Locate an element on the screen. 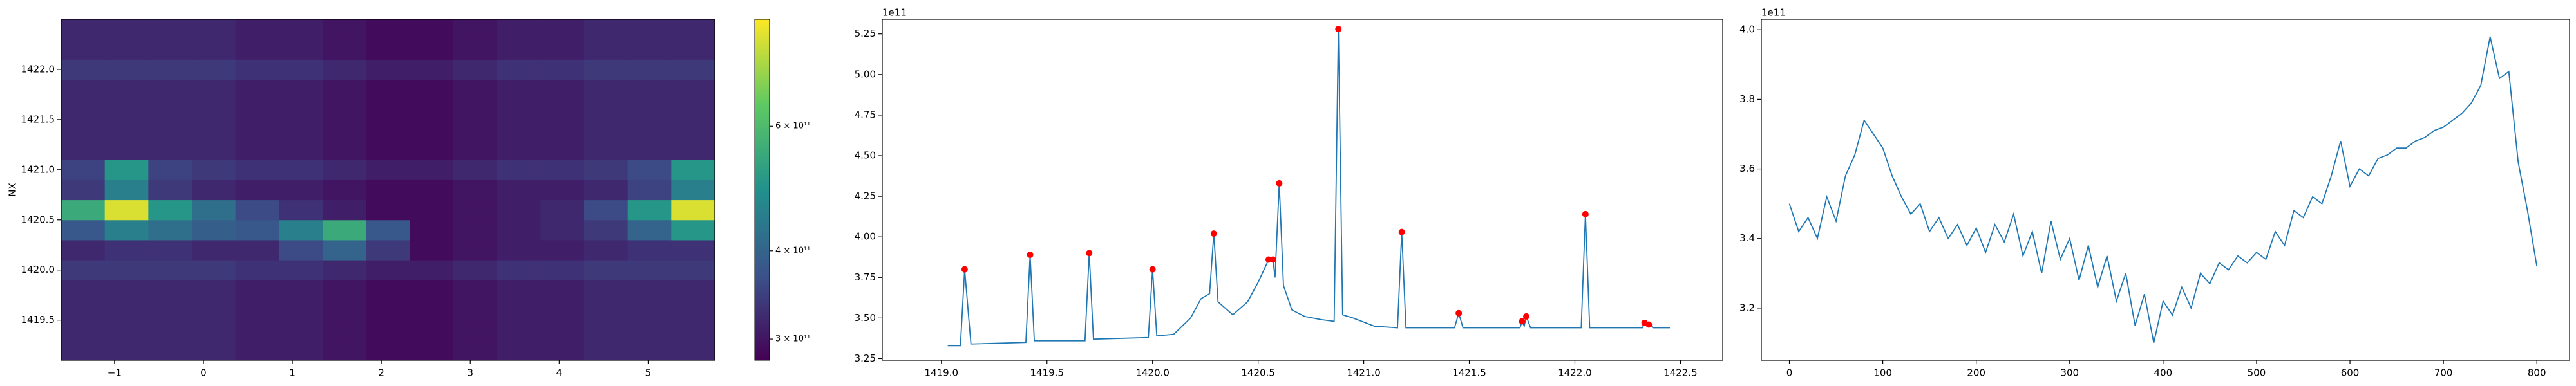 This screenshot has height=386, width=2576. x-tick-label: 1422.0 is located at coordinates (1575, 373).